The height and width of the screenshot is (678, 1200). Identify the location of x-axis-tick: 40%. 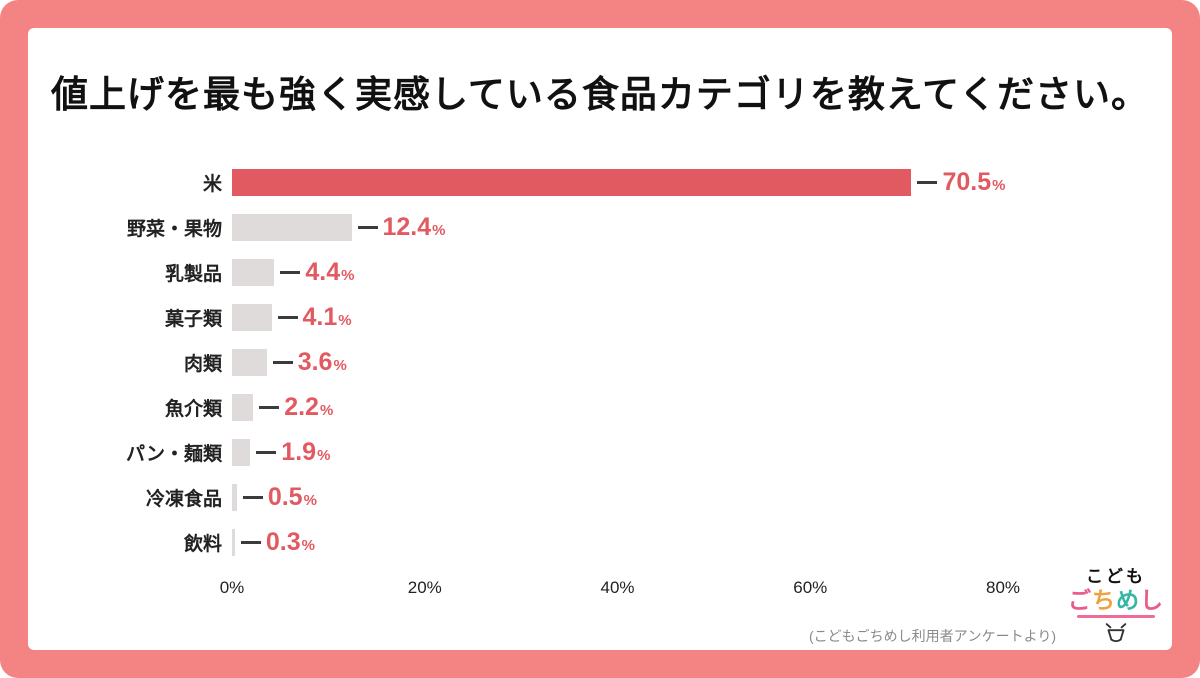
(617, 587).